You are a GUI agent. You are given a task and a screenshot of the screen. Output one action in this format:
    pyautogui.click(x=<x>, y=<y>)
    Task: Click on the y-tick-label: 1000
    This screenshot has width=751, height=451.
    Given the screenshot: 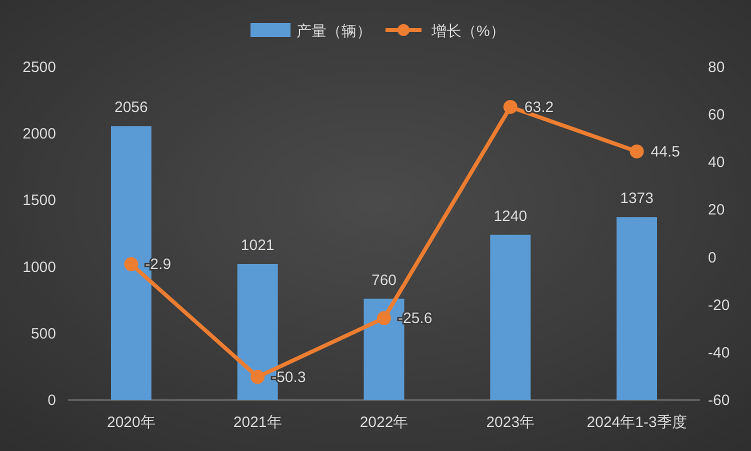 What is the action you would take?
    pyautogui.click(x=39, y=267)
    